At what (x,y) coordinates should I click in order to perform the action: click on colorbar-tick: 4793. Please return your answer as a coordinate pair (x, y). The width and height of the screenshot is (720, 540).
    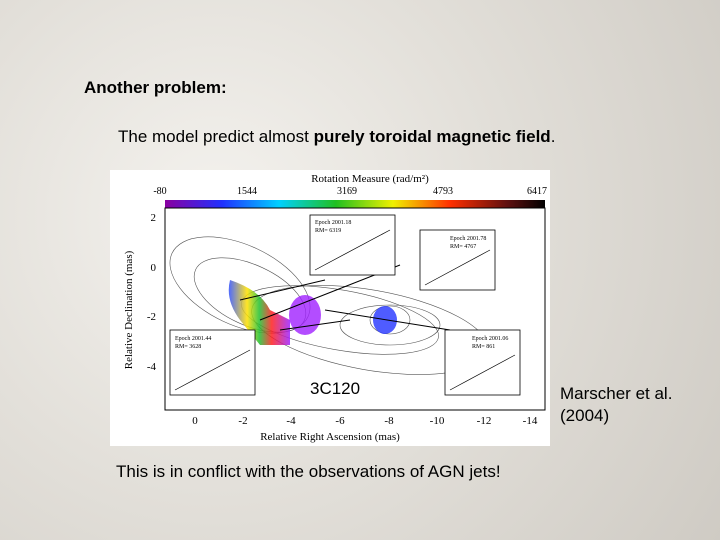
    Looking at the image, I should click on (443, 191).